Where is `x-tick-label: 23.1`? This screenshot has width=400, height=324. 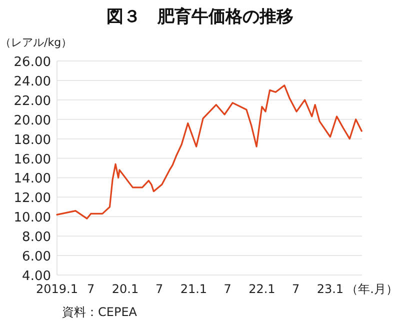 x-tick-label: 23.1 is located at coordinates (330, 289).